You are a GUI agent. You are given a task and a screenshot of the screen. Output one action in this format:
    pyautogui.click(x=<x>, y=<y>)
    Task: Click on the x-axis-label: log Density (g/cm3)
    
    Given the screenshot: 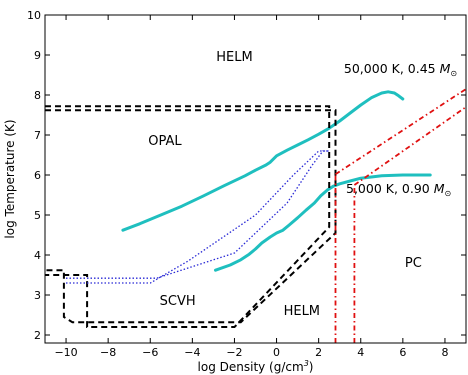 What is the action you would take?
    pyautogui.click(x=256, y=366)
    